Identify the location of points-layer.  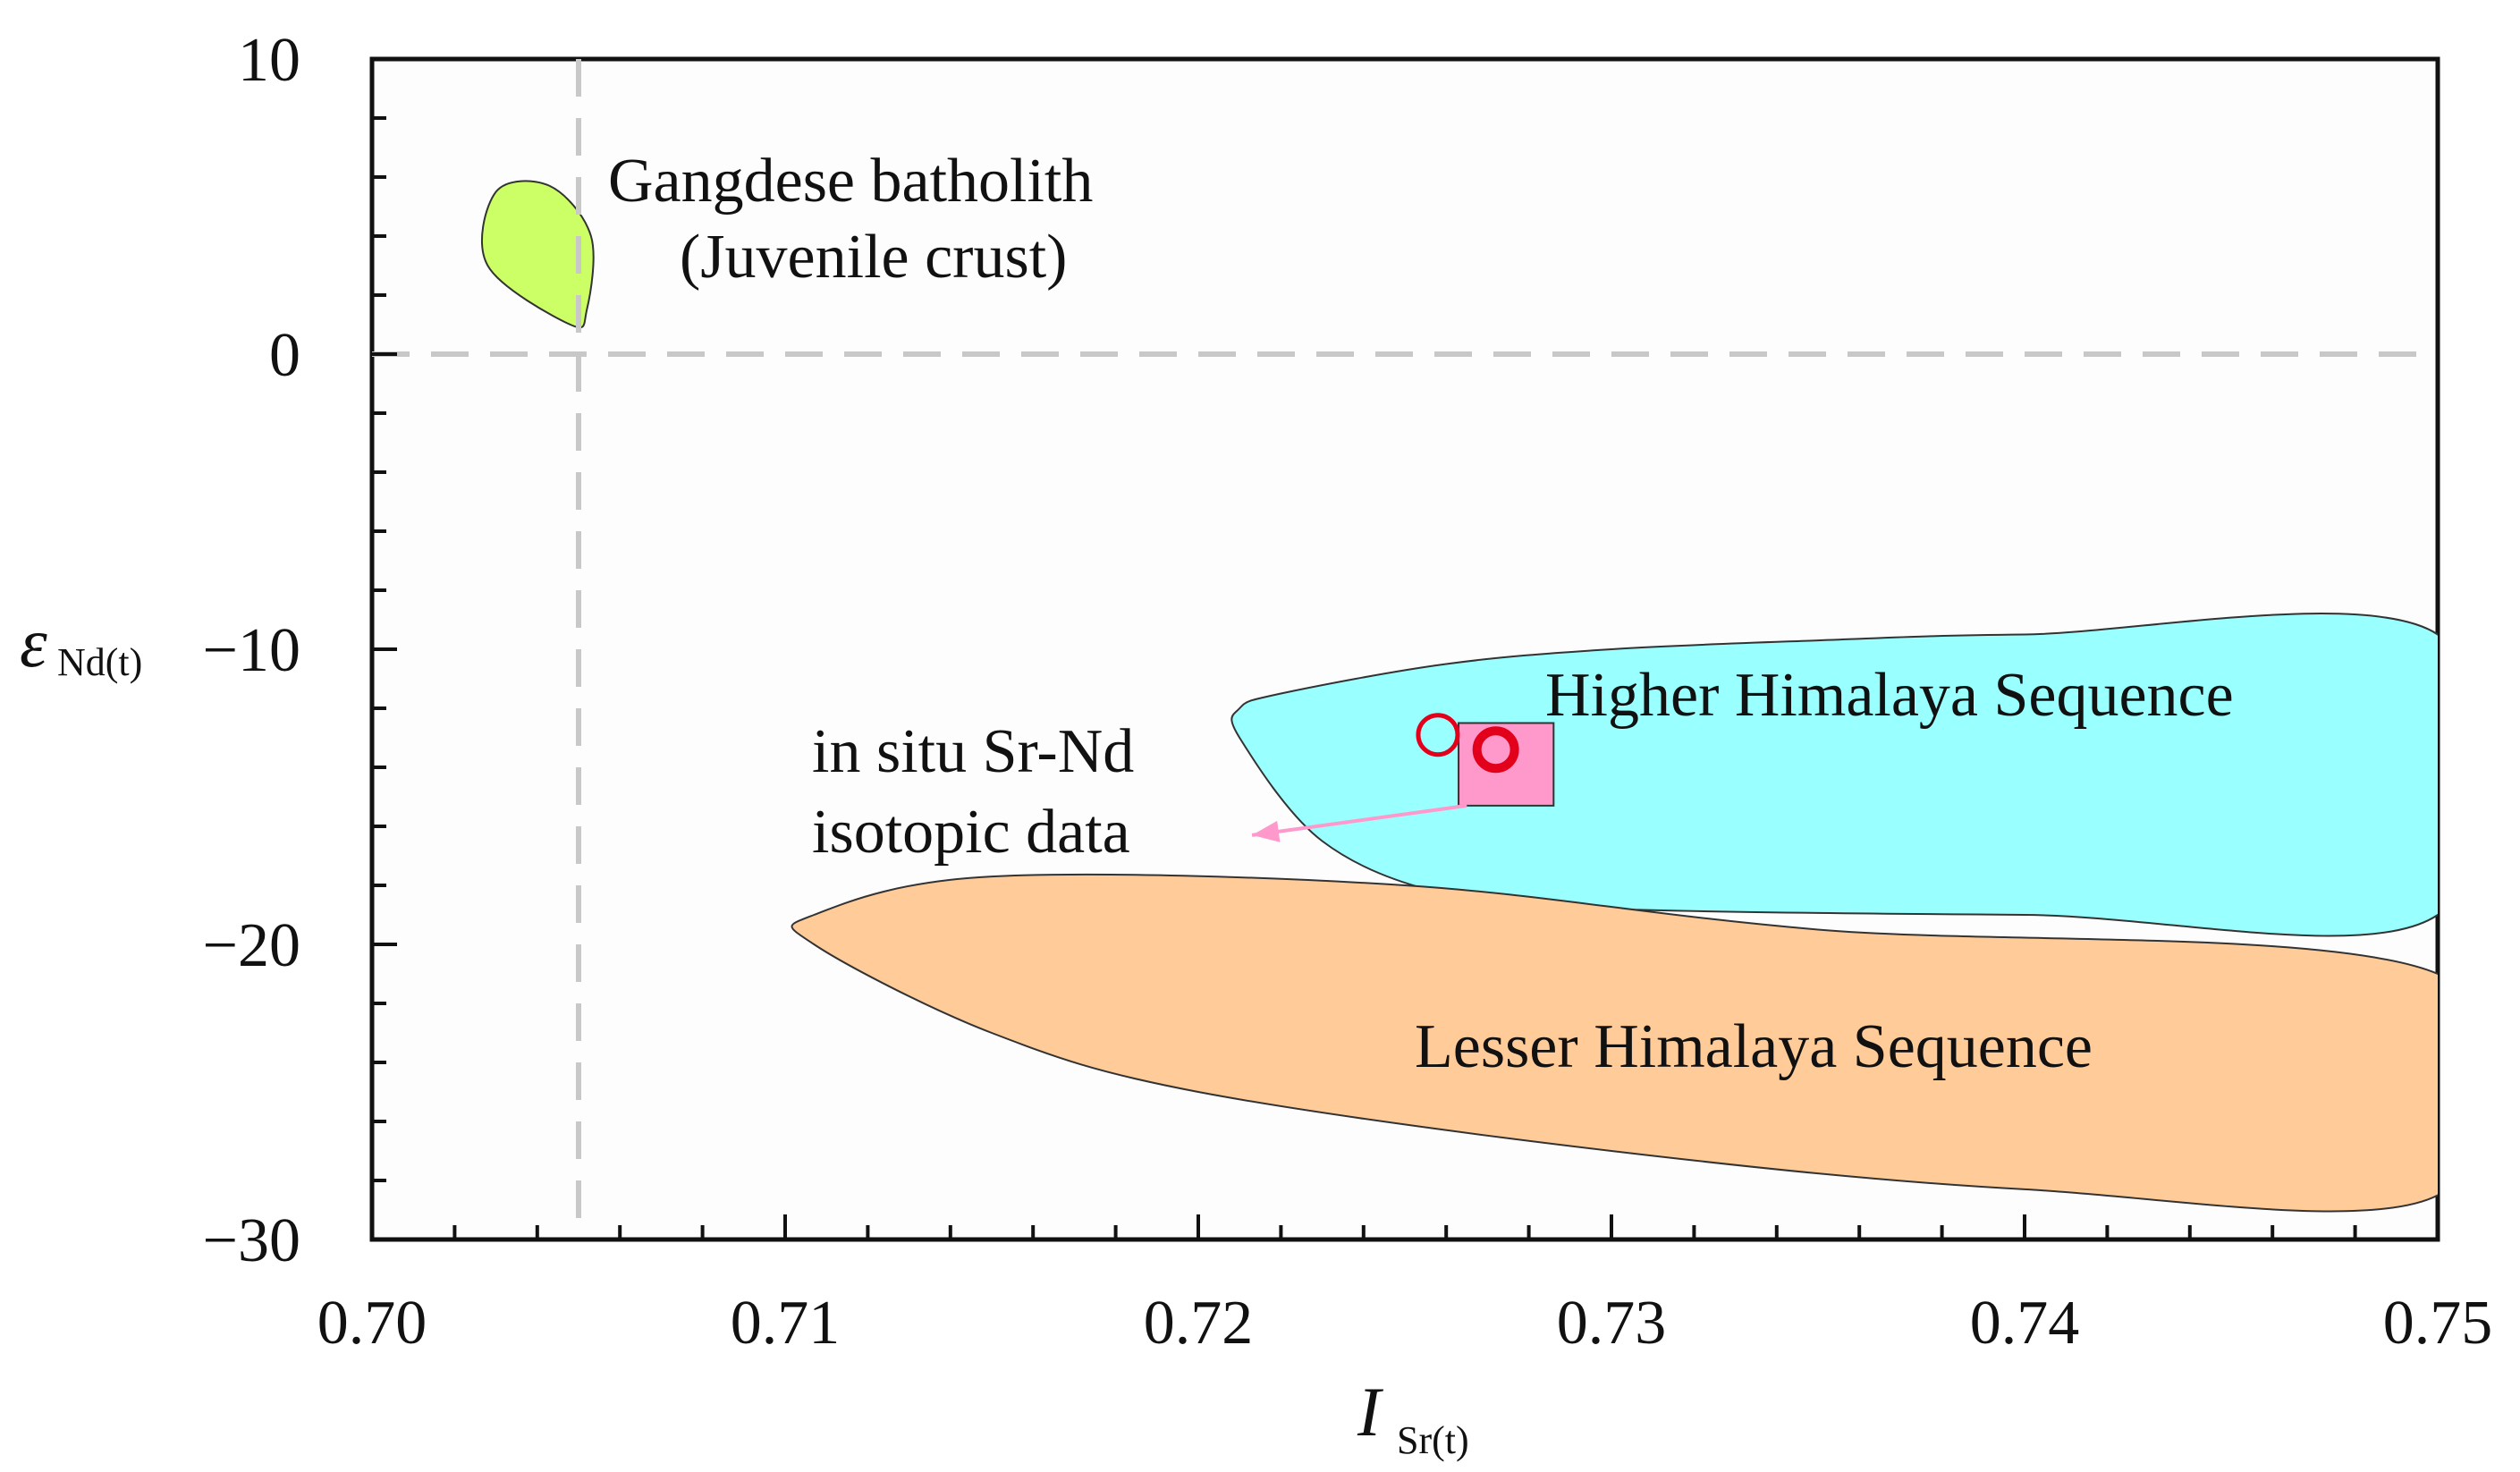
(1467, 743).